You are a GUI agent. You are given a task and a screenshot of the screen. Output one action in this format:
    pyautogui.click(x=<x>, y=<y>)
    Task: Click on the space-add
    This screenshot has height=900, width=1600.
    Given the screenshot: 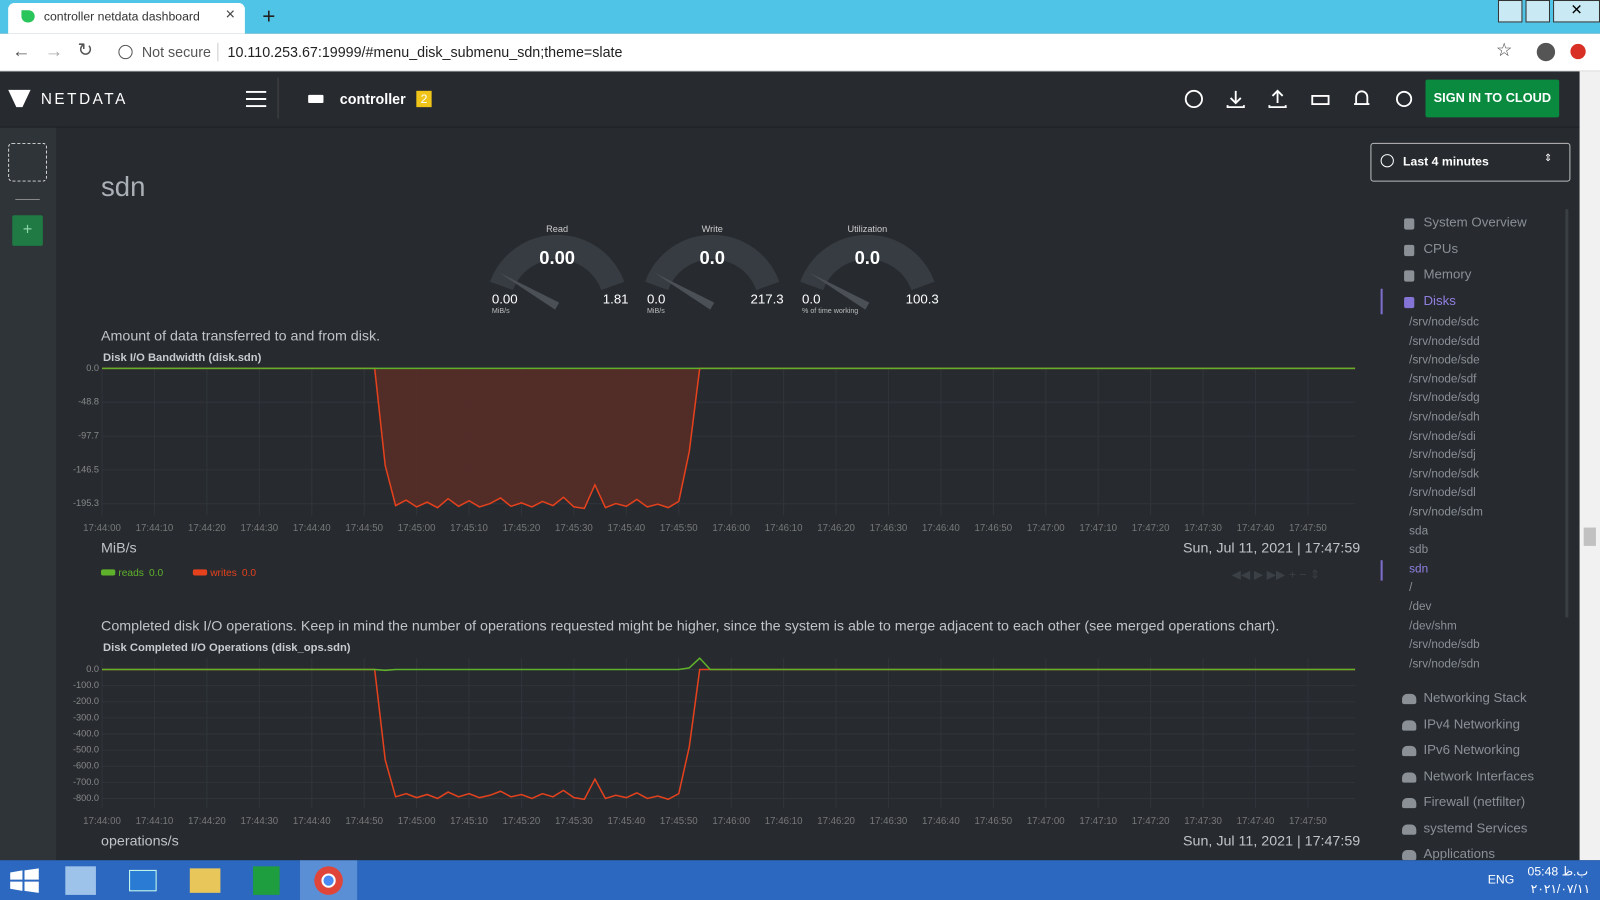 What is the action you would take?
    pyautogui.click(x=27, y=162)
    